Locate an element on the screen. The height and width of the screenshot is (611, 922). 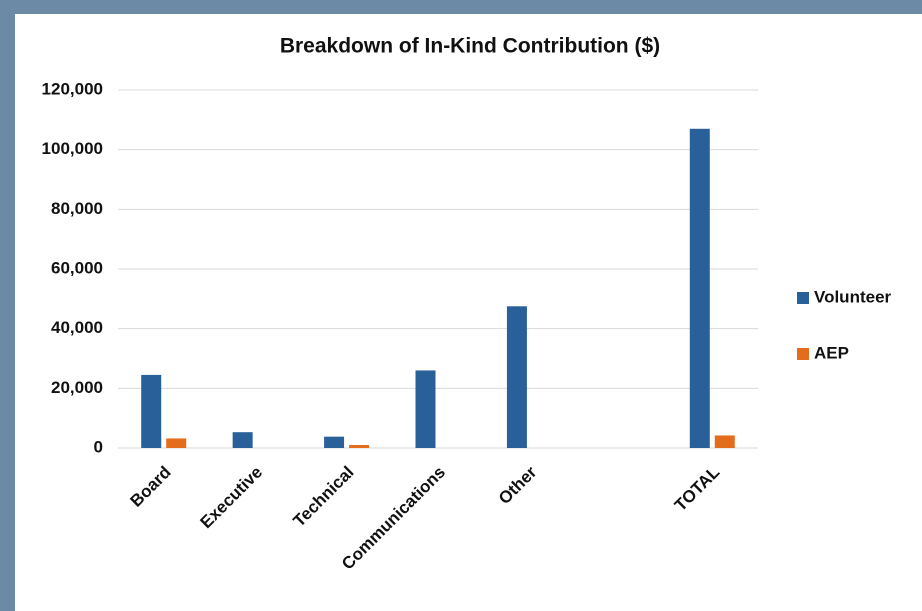
y-tick-label: 20,000 is located at coordinates (77, 387).